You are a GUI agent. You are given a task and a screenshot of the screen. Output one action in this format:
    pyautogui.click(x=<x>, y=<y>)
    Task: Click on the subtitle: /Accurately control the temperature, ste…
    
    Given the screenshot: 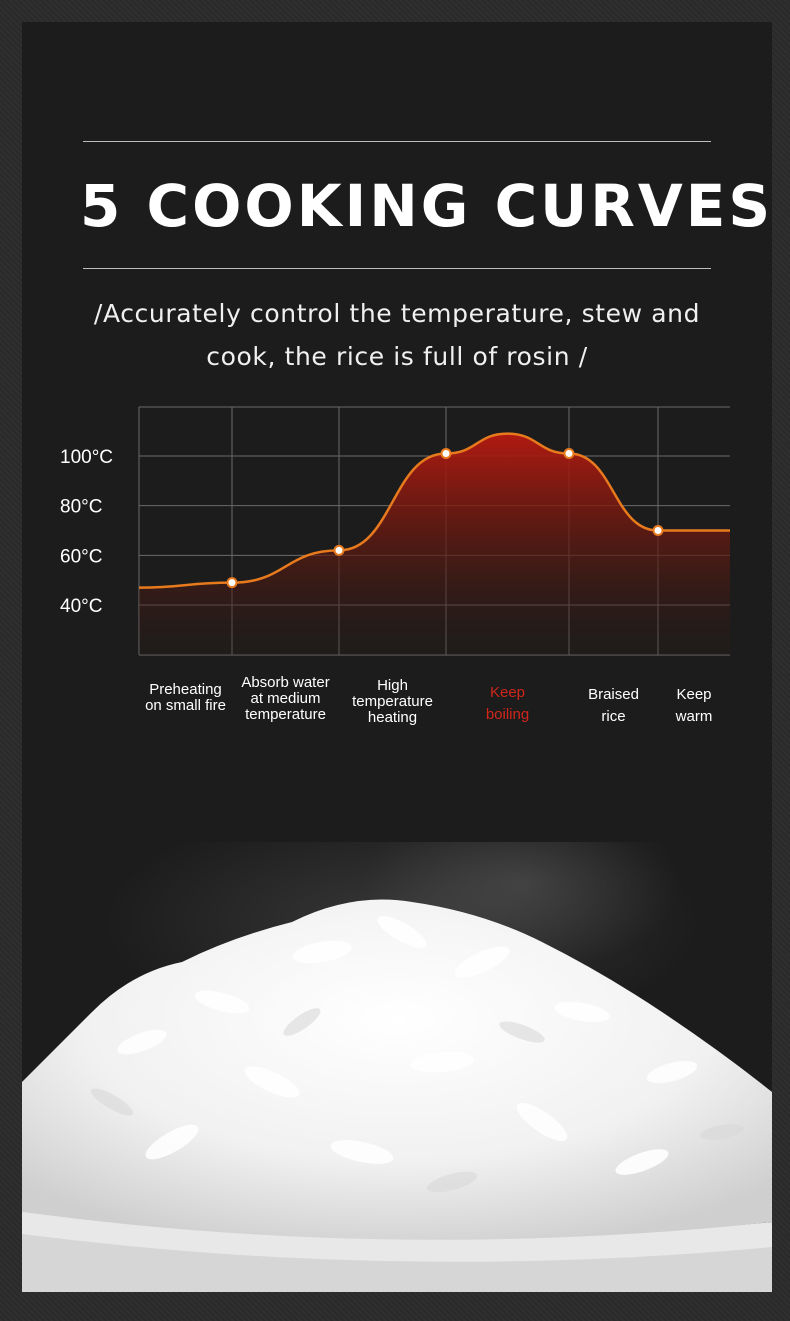 What is the action you would take?
    pyautogui.click(x=397, y=335)
    